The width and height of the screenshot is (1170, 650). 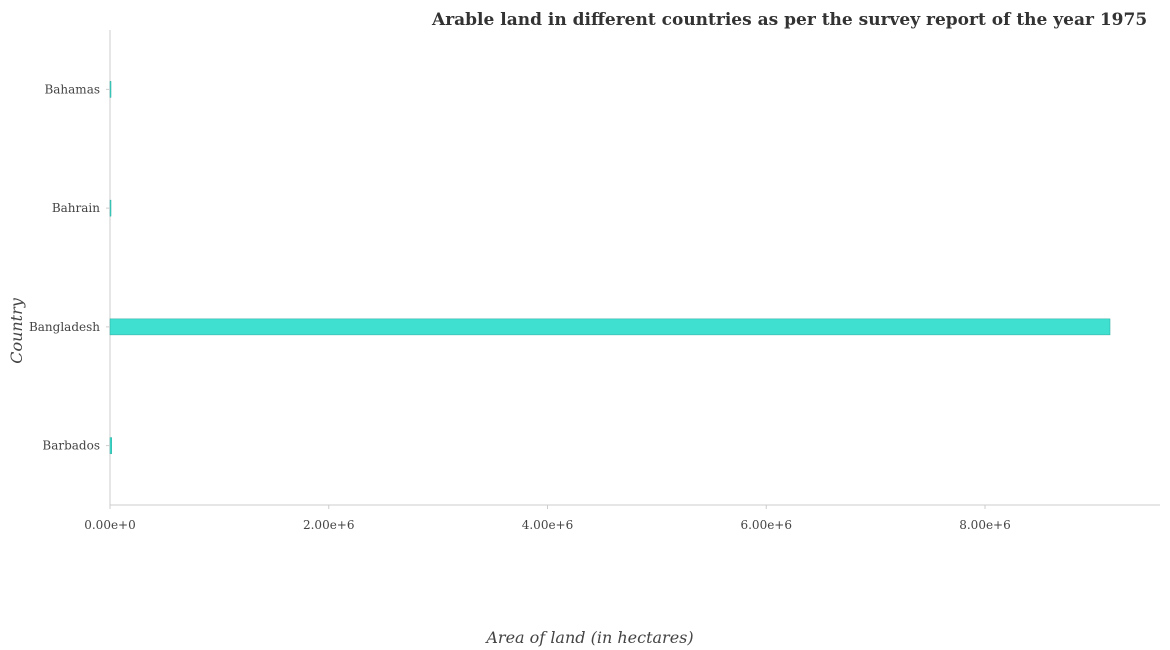 What do you see at coordinates (329, 525) in the screenshot?
I see `x-tick-label: 2.00e+6` at bounding box center [329, 525].